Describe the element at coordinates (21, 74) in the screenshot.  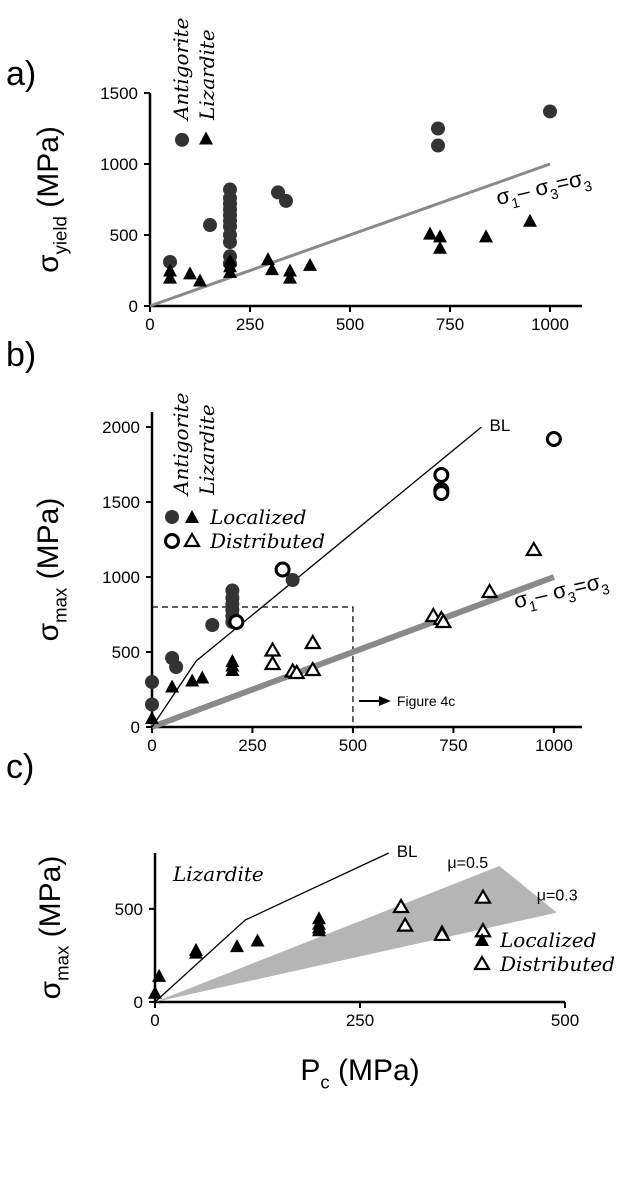
I see `panel-a-label: a)` at that location.